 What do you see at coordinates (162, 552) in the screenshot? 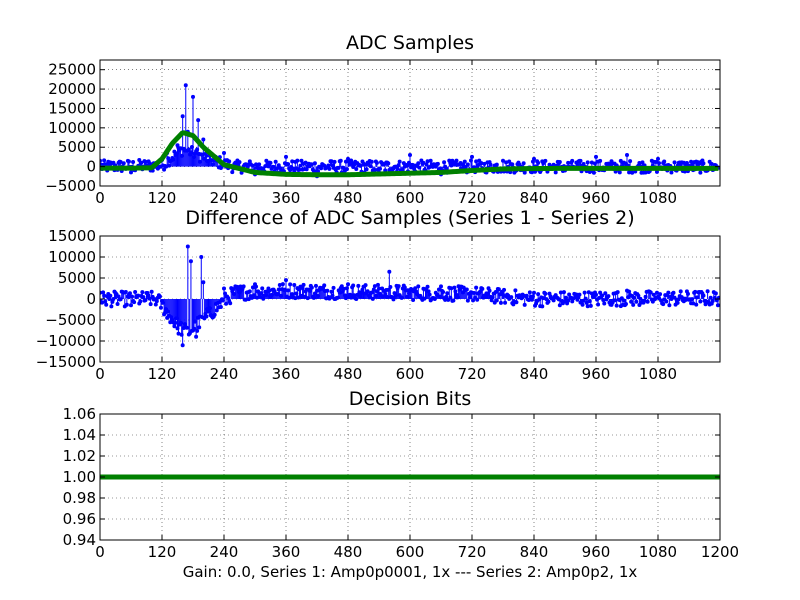
I see `x-tick-label: 120` at bounding box center [162, 552].